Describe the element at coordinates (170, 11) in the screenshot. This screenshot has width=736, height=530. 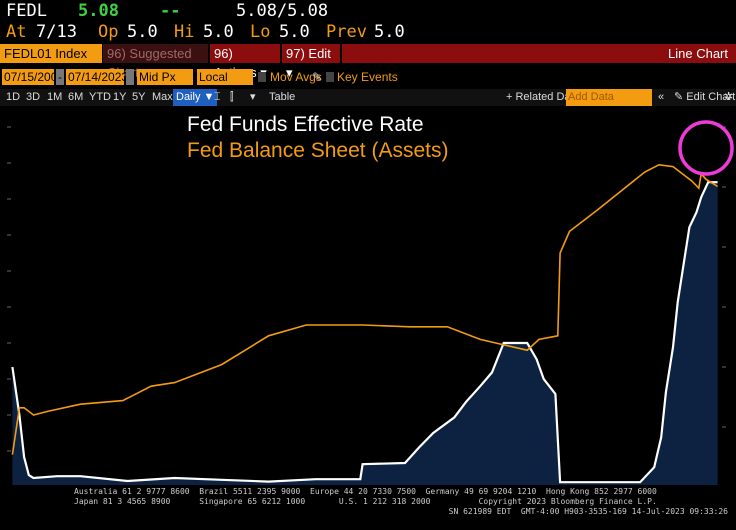
I see `change: --` at that location.